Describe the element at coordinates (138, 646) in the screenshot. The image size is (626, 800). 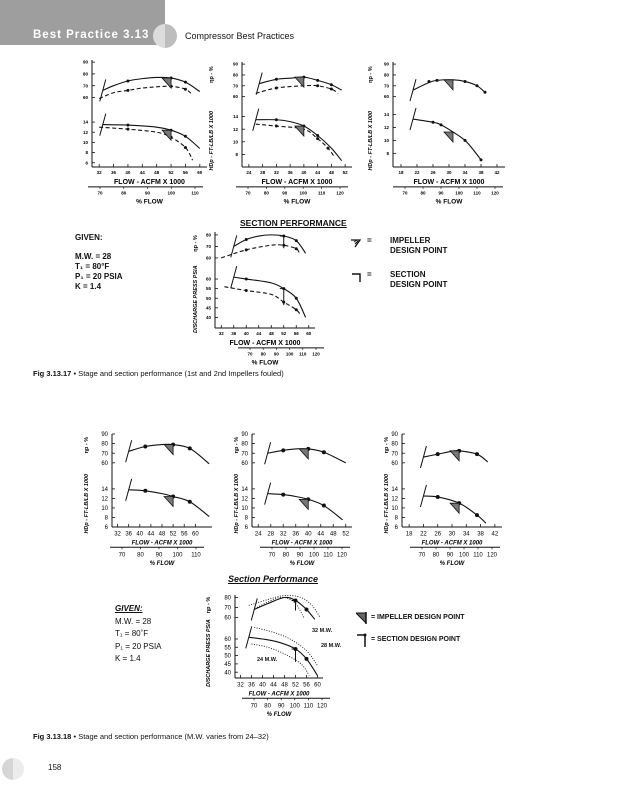
I see `given-p1: P₁ = 20 PSIA` at that location.